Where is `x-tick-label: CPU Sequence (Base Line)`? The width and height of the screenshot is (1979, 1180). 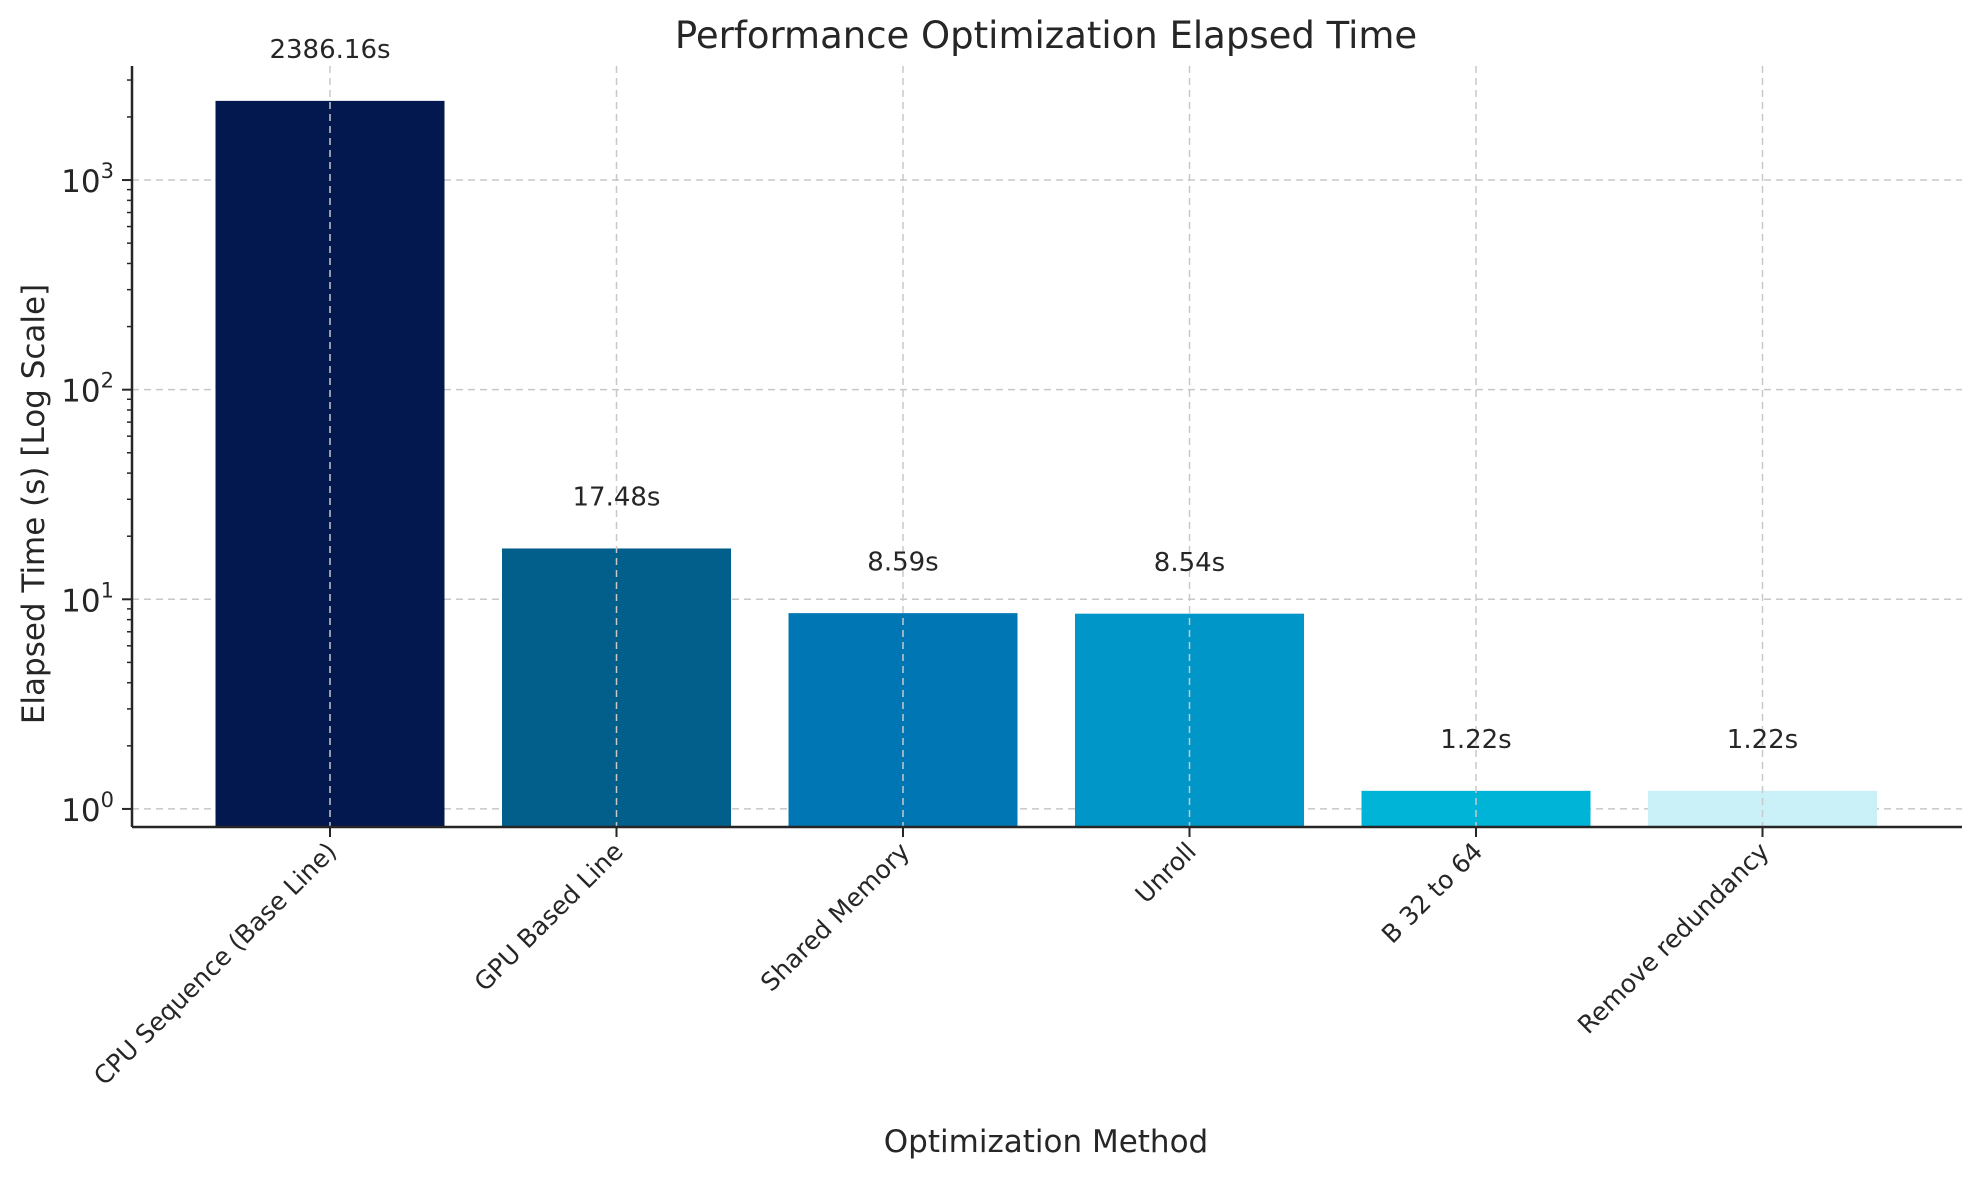
x-tick-label: CPU Sequence (Base Line) is located at coordinates (215, 964).